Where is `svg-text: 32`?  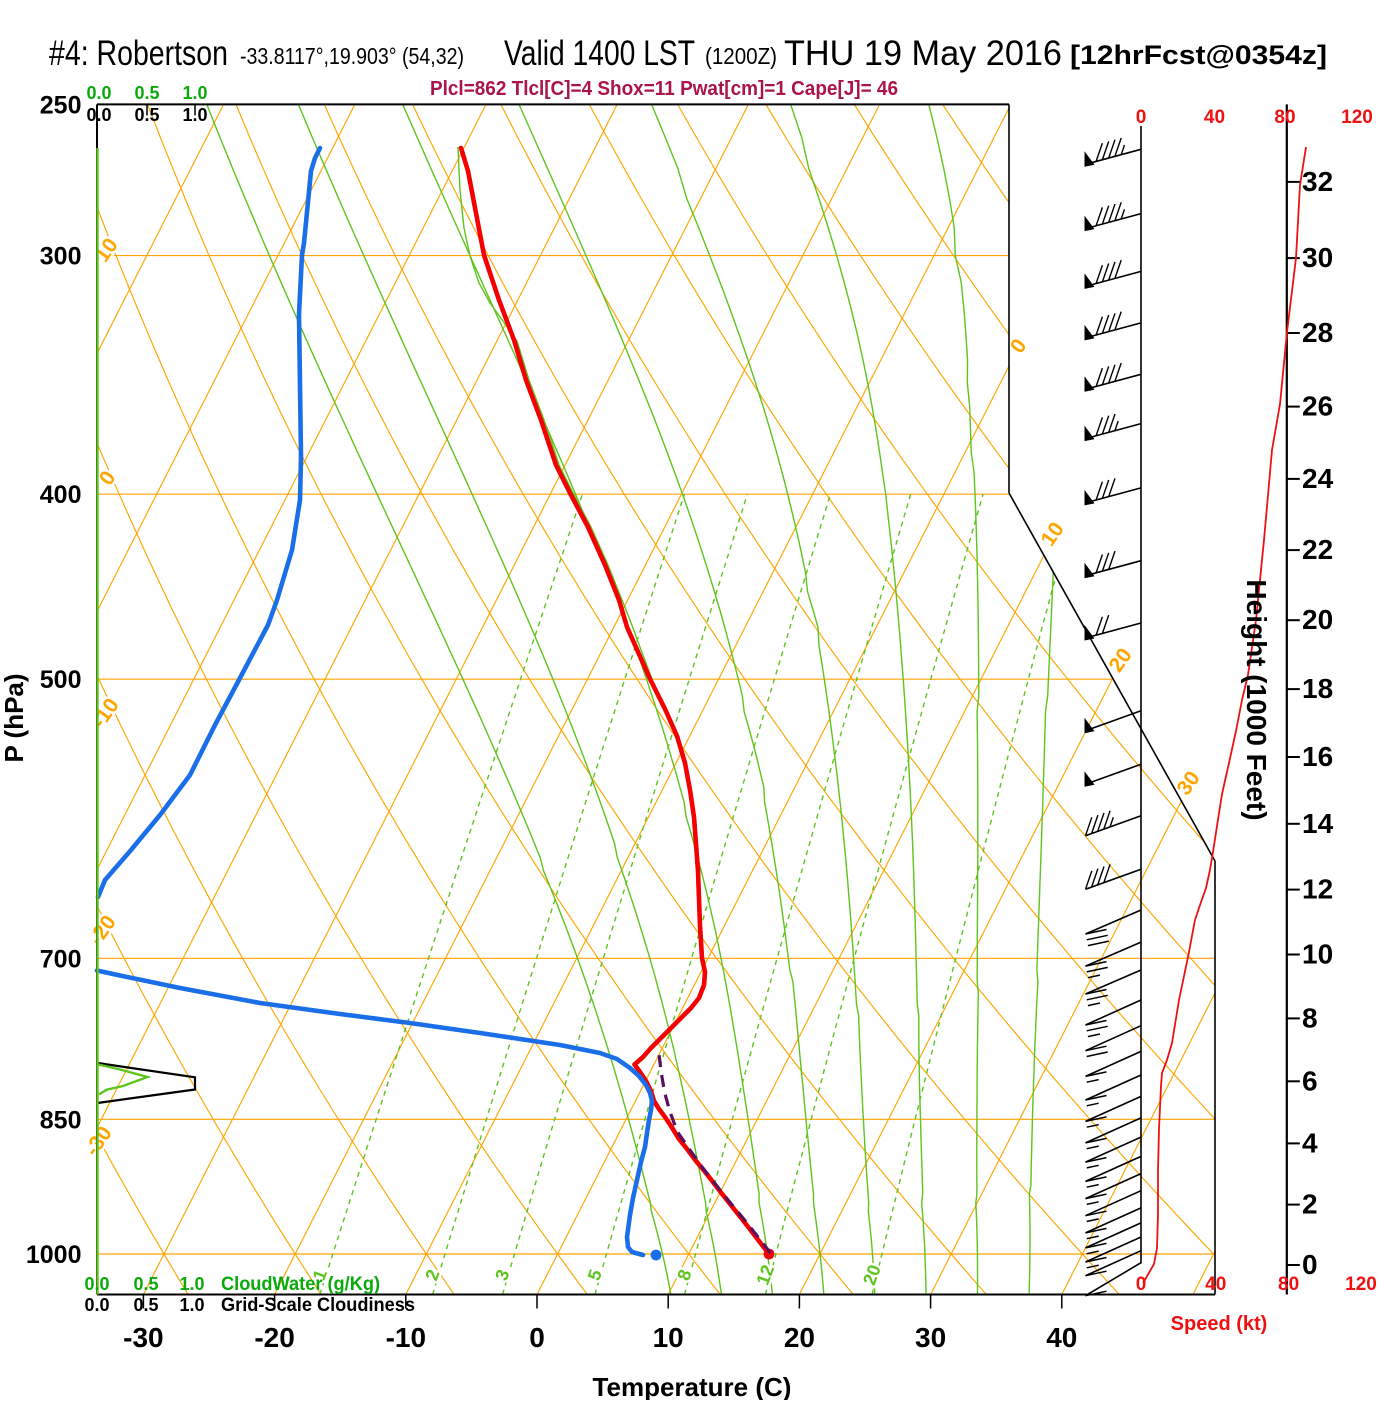
svg-text: 32 is located at coordinates (1317, 181).